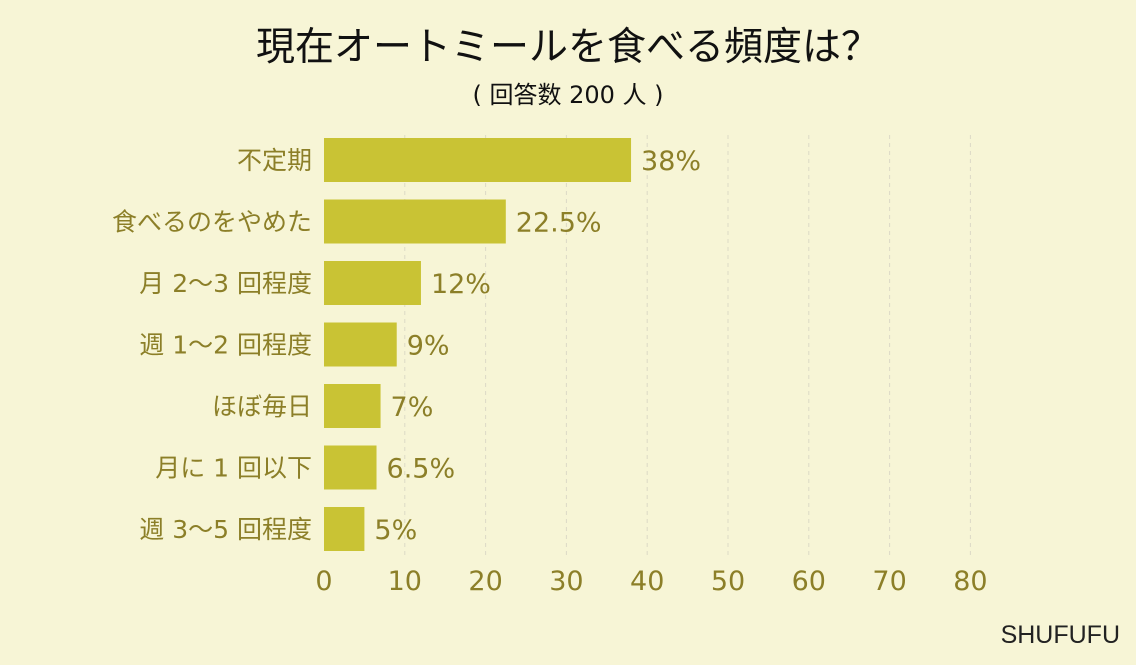 This screenshot has height=665, width=1136. Describe the element at coordinates (212, 222) in the screenshot. I see `category-label: 食べるのをやめた` at that location.